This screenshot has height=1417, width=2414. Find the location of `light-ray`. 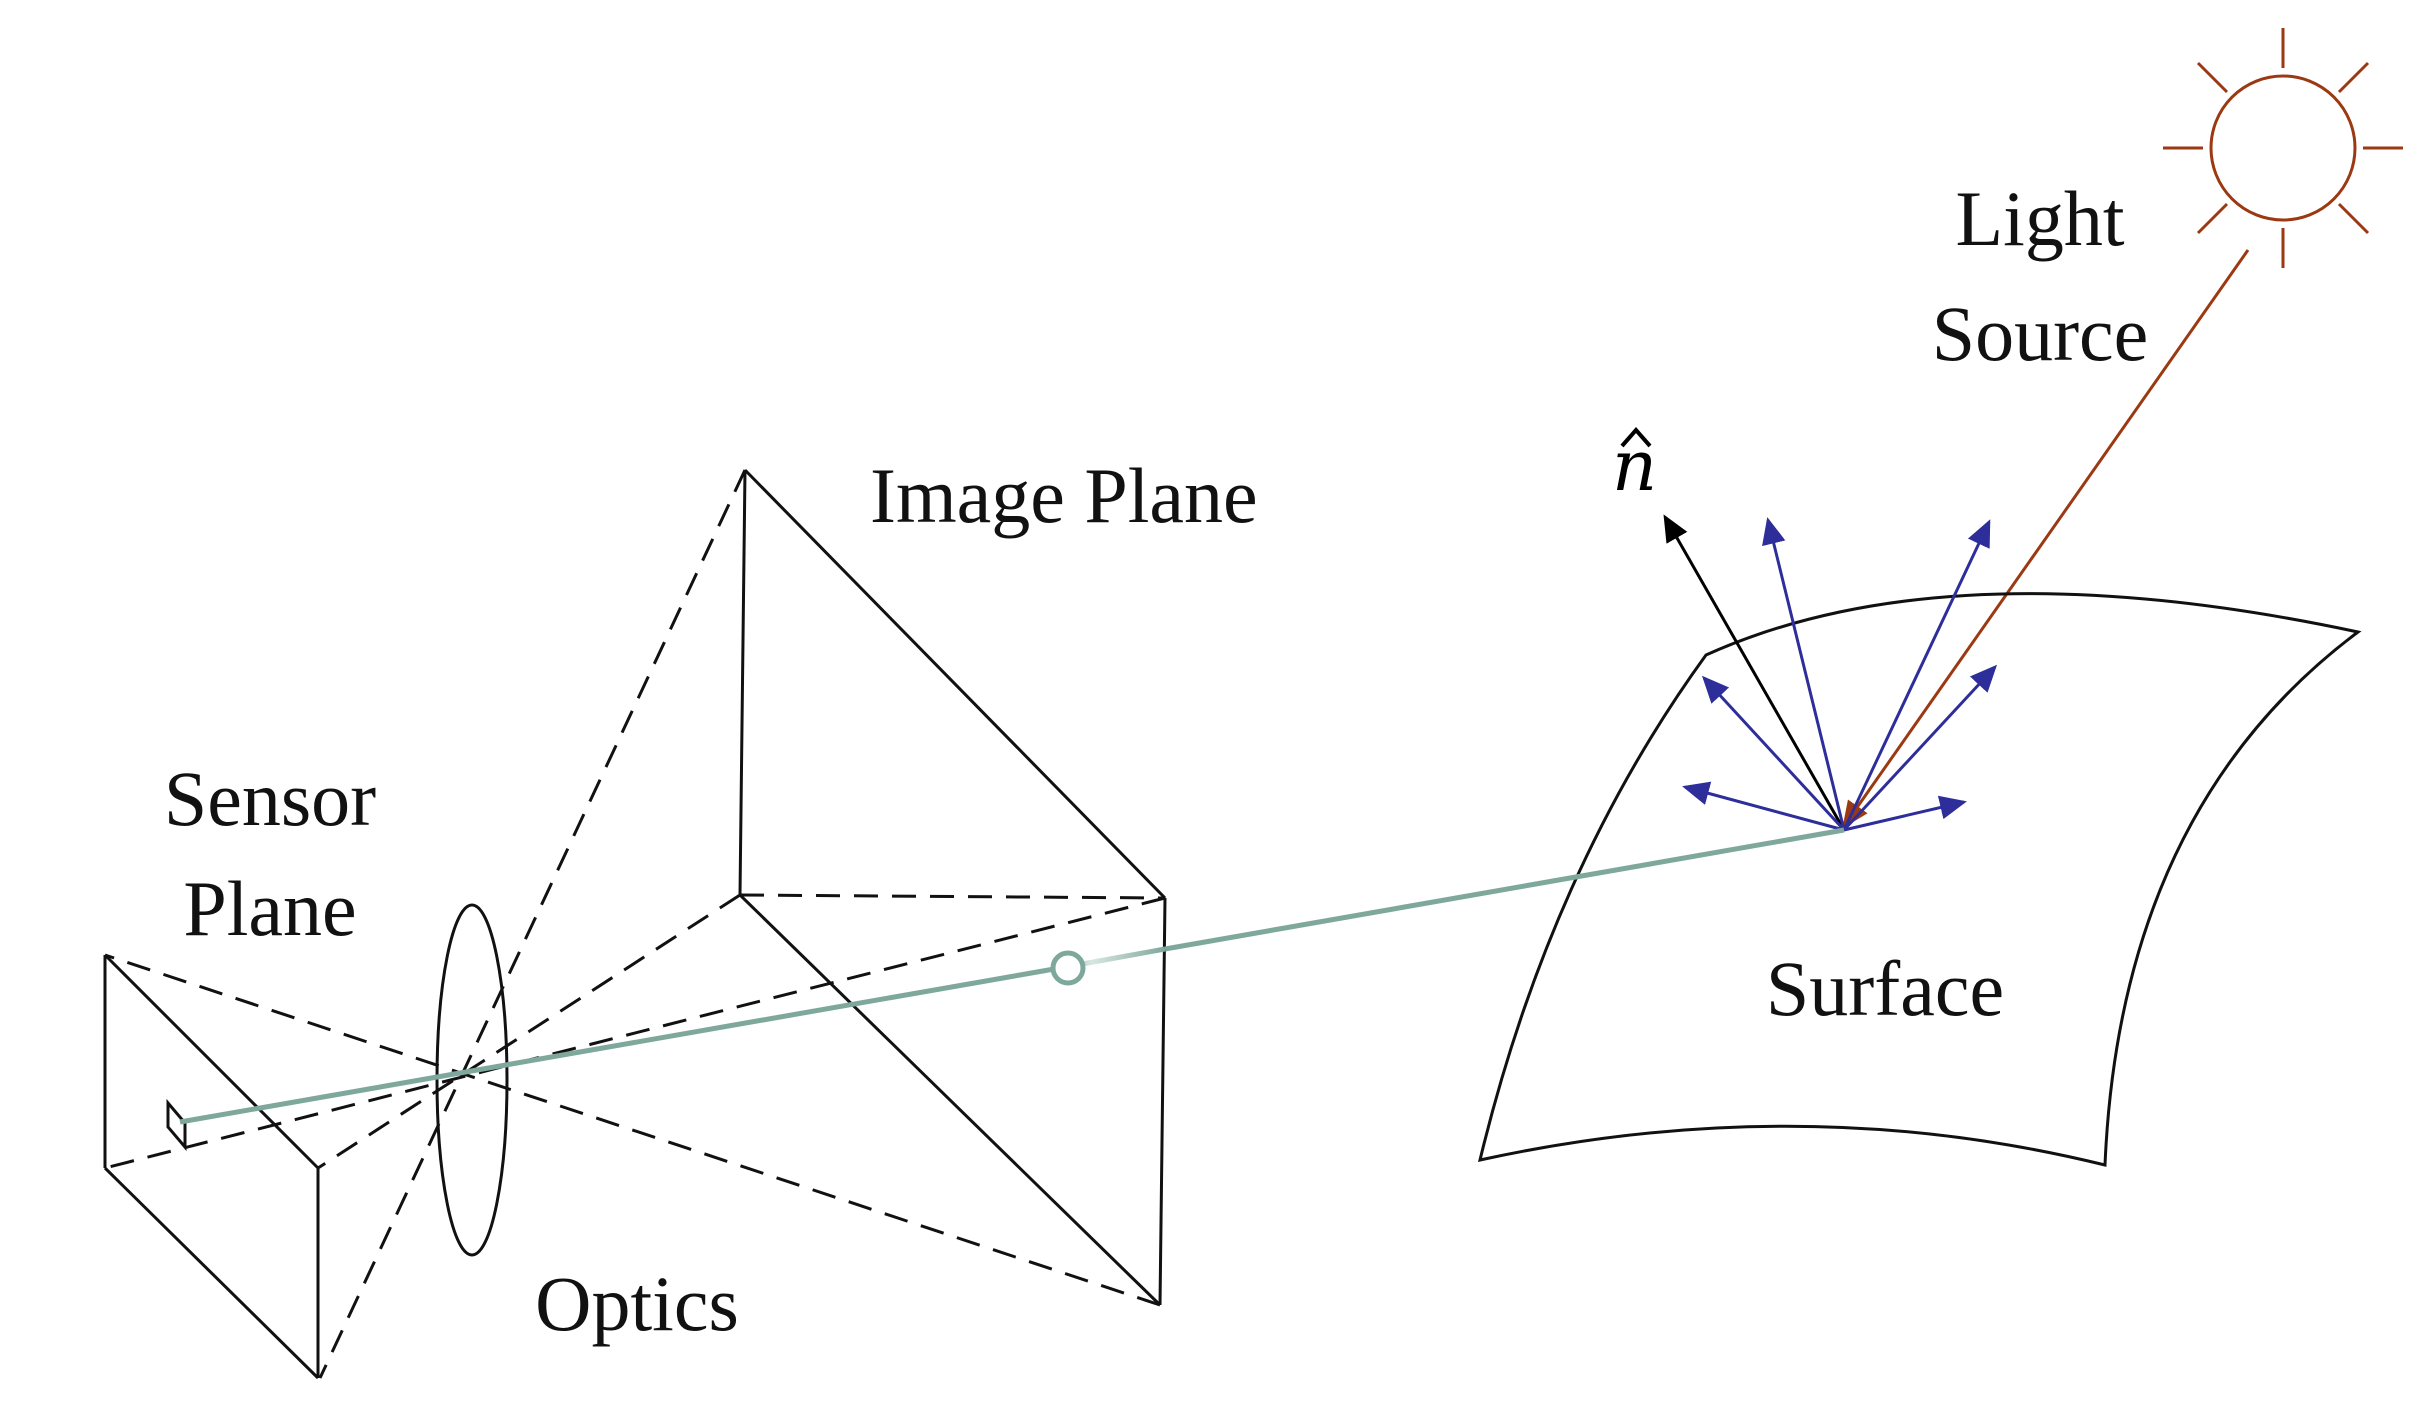

light-ray is located at coordinates (2046, 539).